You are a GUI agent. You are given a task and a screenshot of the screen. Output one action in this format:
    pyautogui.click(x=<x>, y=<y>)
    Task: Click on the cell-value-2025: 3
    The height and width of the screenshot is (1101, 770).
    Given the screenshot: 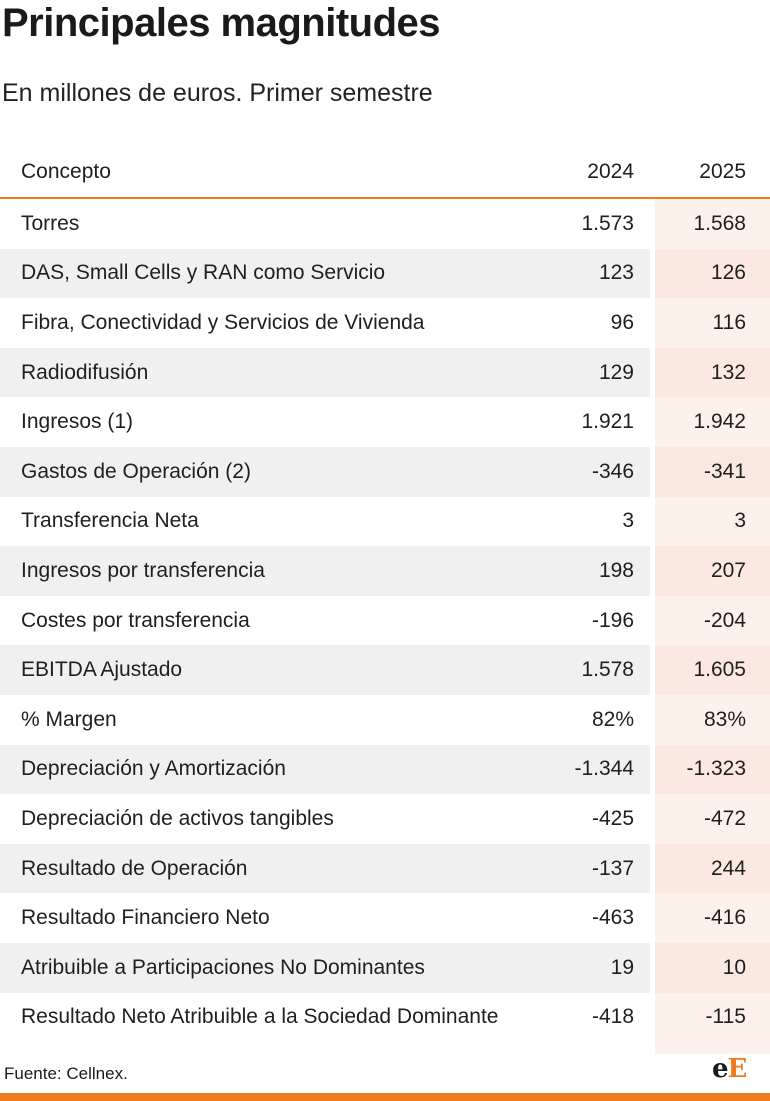 What is the action you would take?
    pyautogui.click(x=712, y=521)
    